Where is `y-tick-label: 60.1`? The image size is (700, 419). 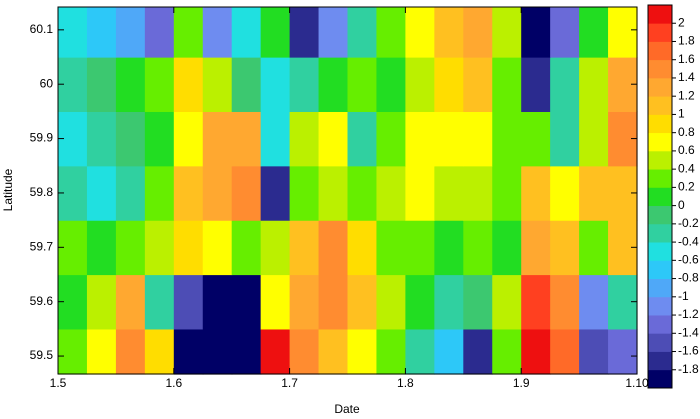 y-tick-label: 60.1 is located at coordinates (42, 29).